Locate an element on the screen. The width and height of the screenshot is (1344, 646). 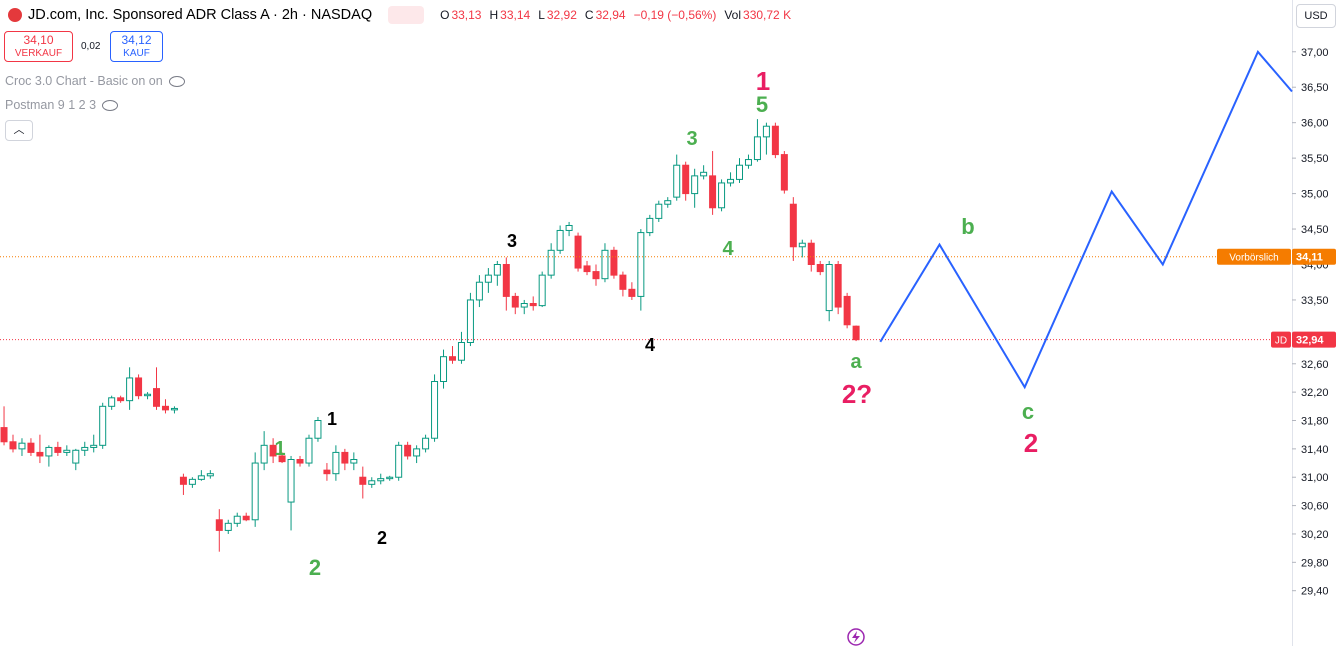
sell-label: VERKAUF is located at coordinates (38, 53).